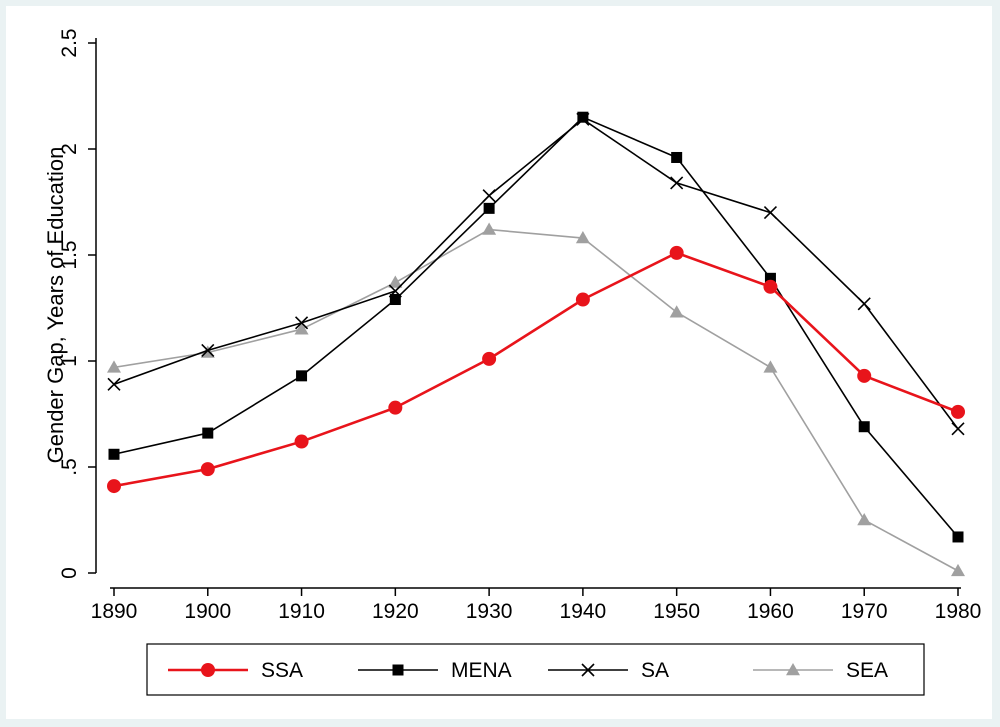 The height and width of the screenshot is (727, 1000). What do you see at coordinates (867, 670) in the screenshot?
I see `legend-label-sea: SEA` at bounding box center [867, 670].